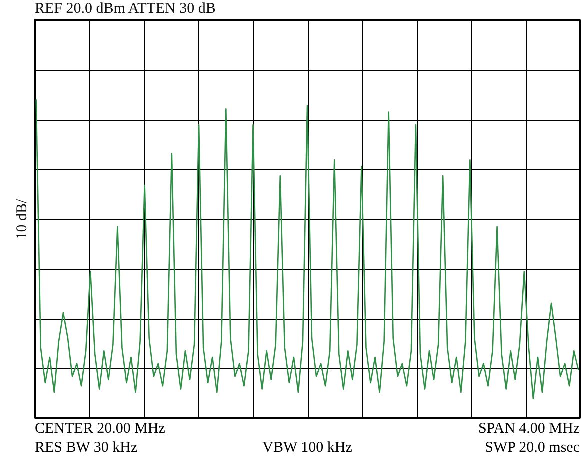  What do you see at coordinates (22, 219) in the screenshot?
I see `y-axis-title: 10 dB/` at bounding box center [22, 219].